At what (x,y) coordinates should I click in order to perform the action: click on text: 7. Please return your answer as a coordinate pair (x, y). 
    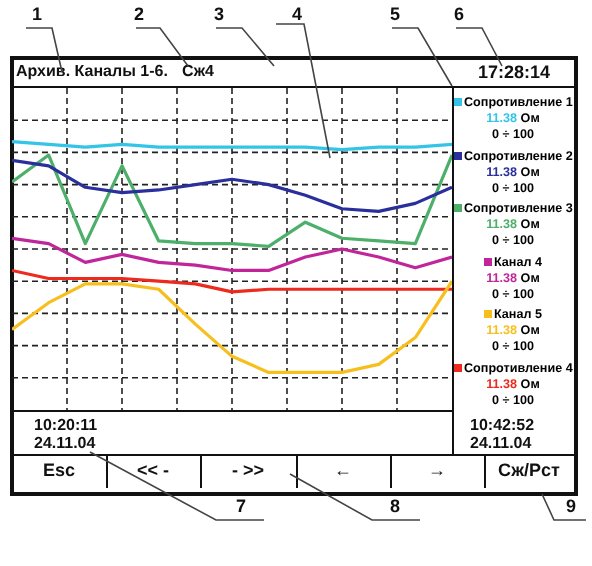
    Looking at the image, I should click on (241, 506).